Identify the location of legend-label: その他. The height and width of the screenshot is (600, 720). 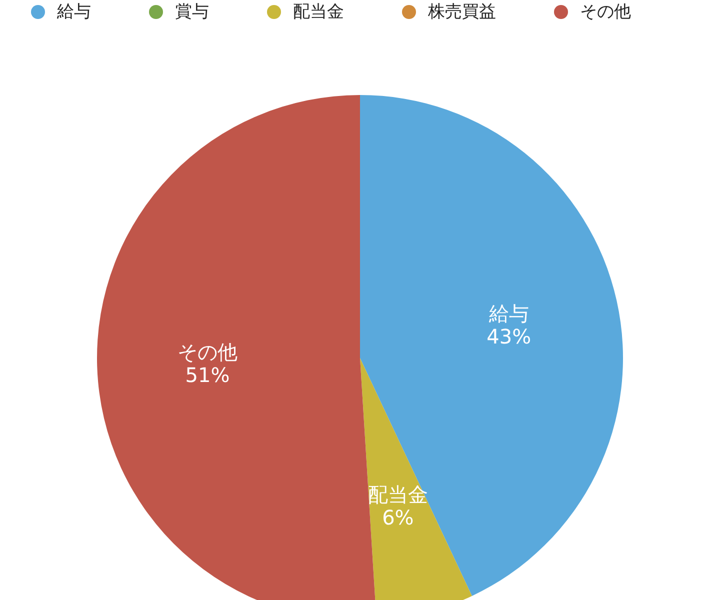
(605, 12).